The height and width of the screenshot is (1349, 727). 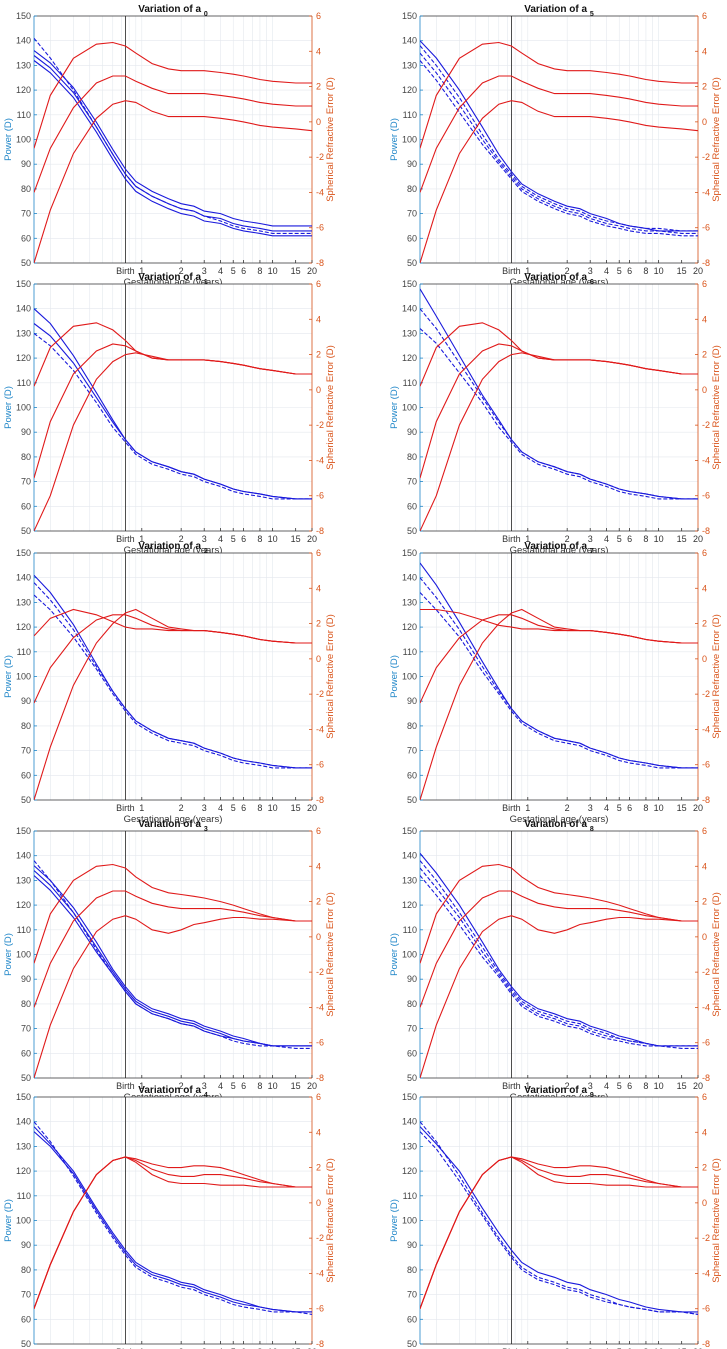 What do you see at coordinates (206, 829) in the screenshot?
I see `chart-title-subscript: 3` at bounding box center [206, 829].